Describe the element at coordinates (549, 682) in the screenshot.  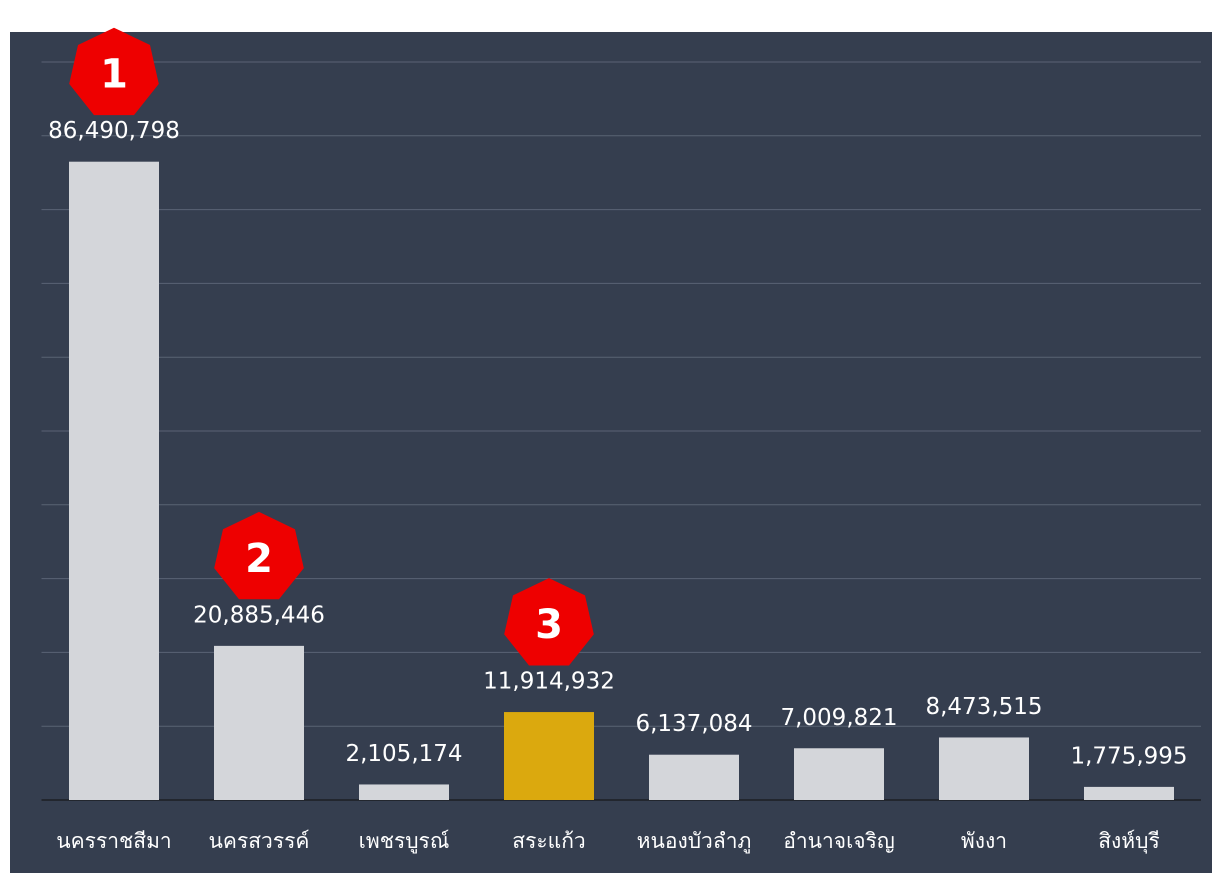
I see `value-label: 11,914,932` at that location.